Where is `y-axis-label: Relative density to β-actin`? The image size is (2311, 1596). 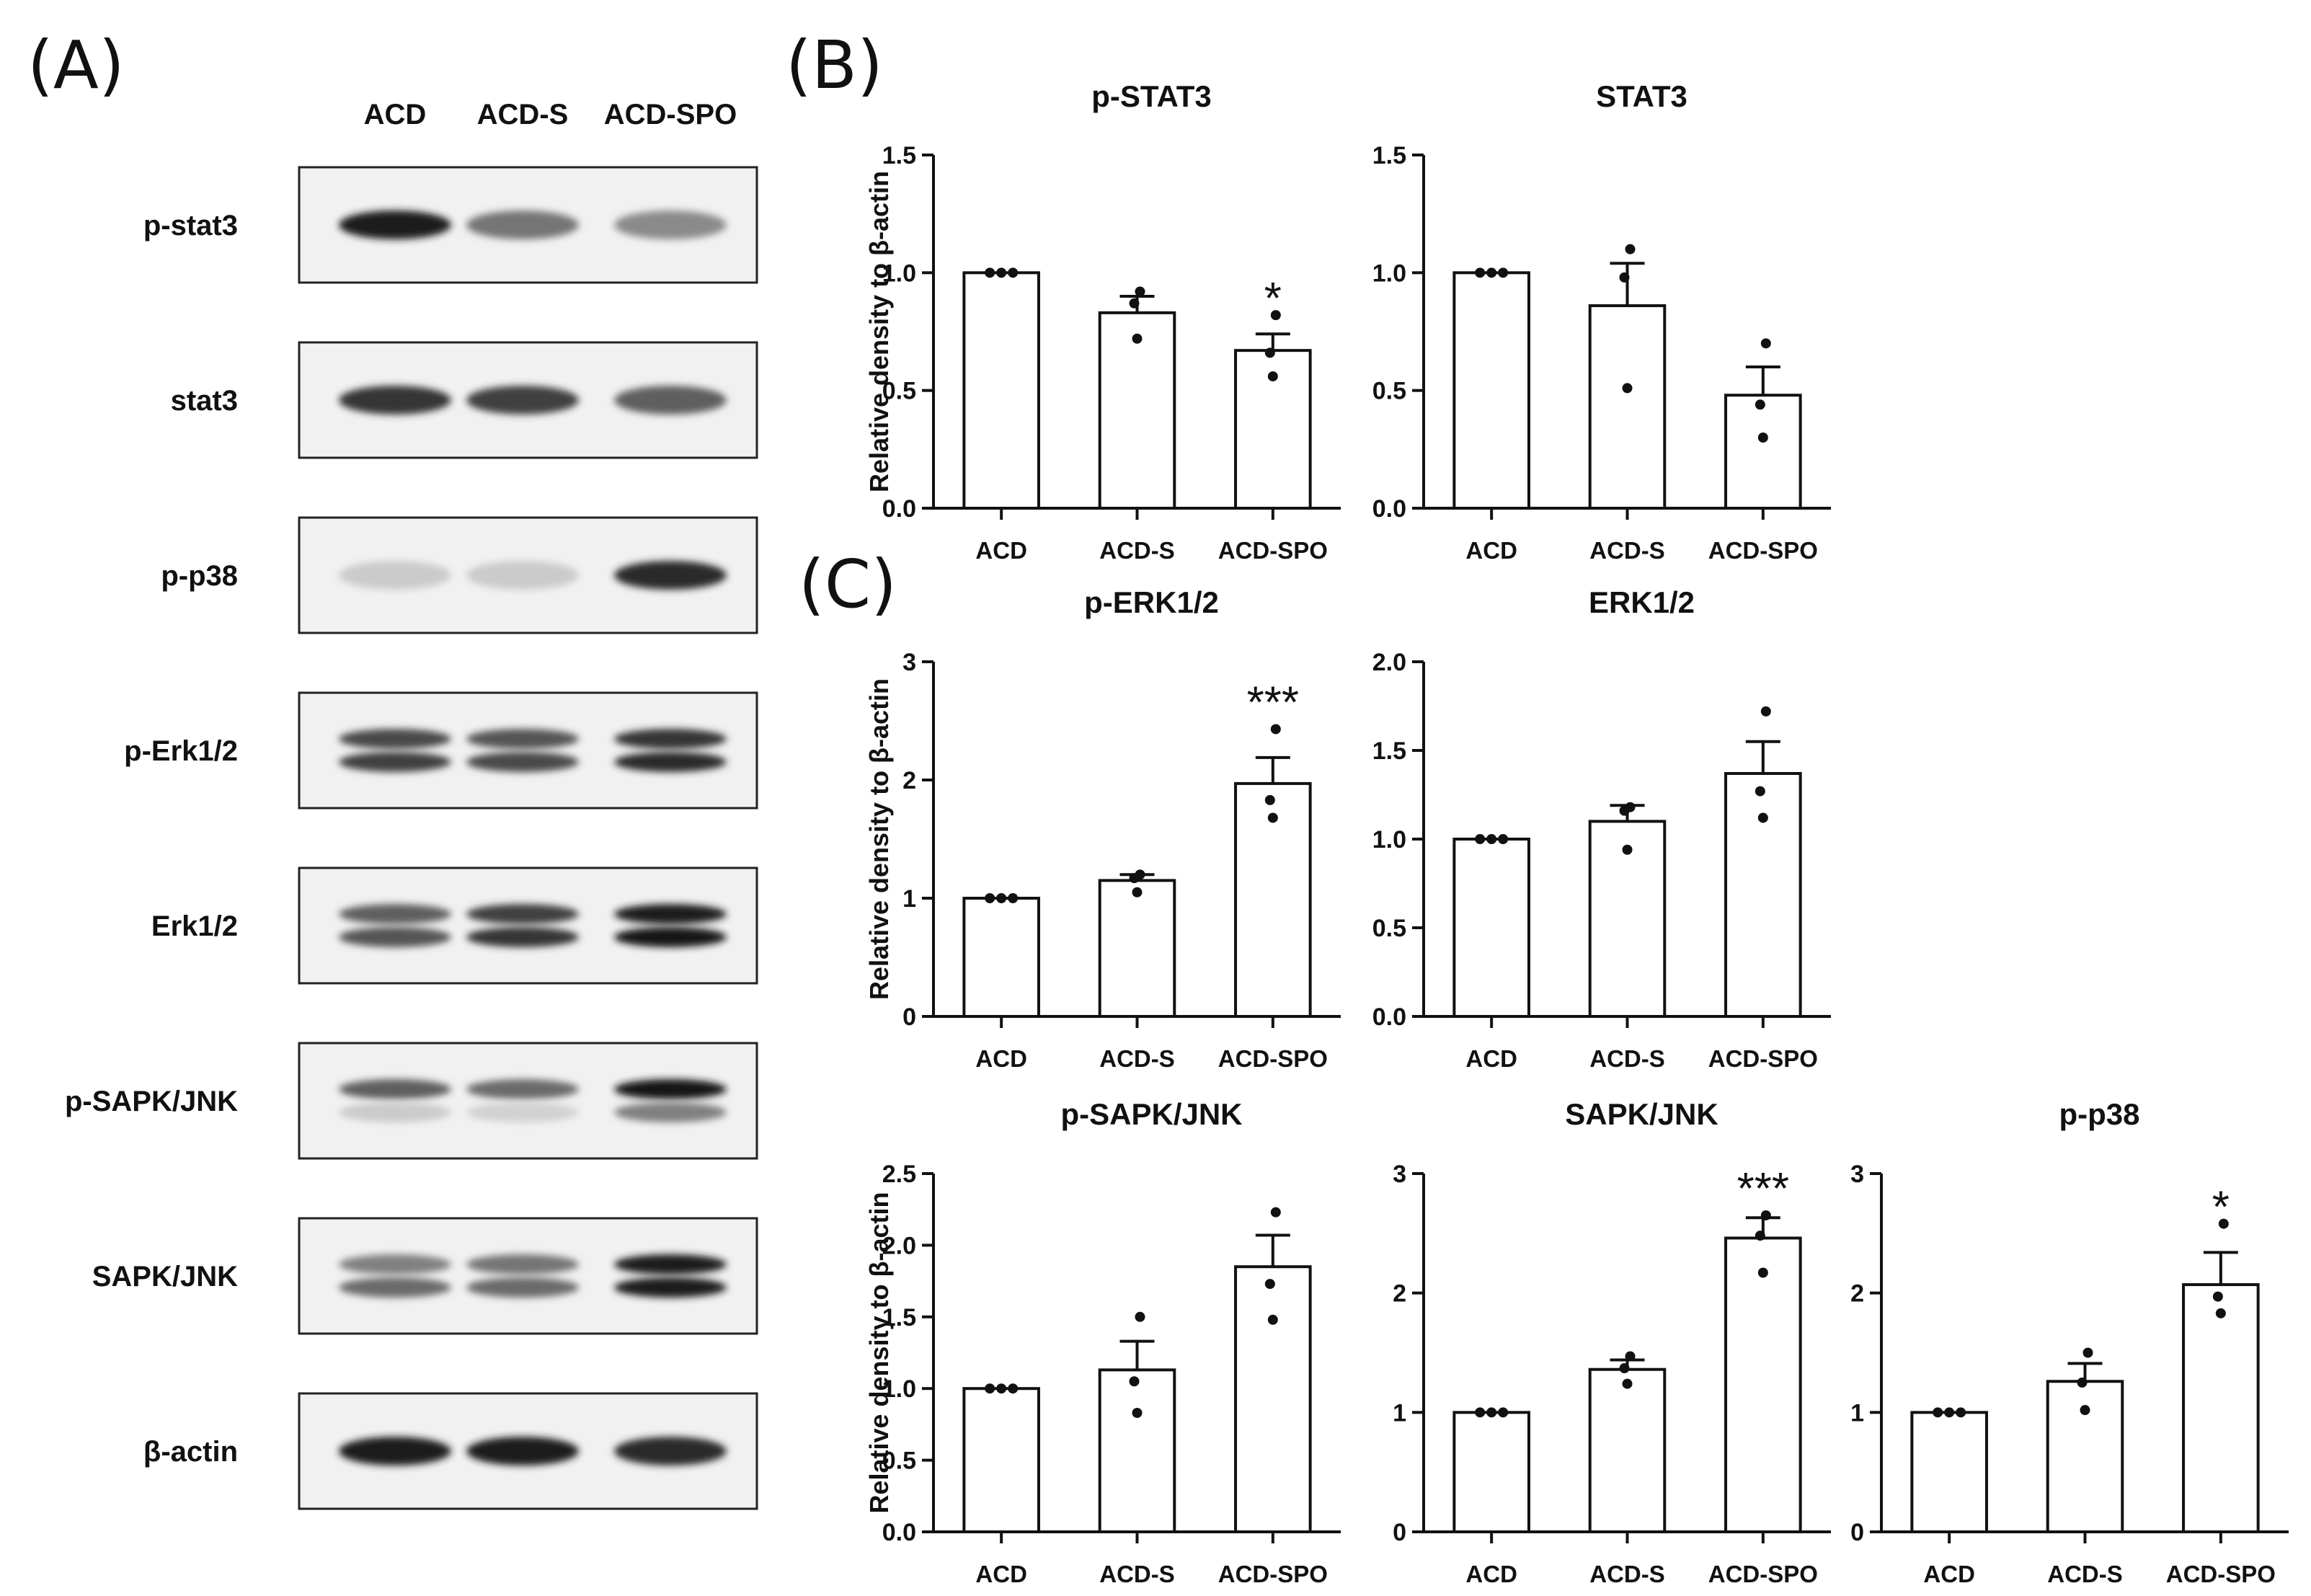 y-axis-label: Relative density to β-actin is located at coordinates (879, 839).